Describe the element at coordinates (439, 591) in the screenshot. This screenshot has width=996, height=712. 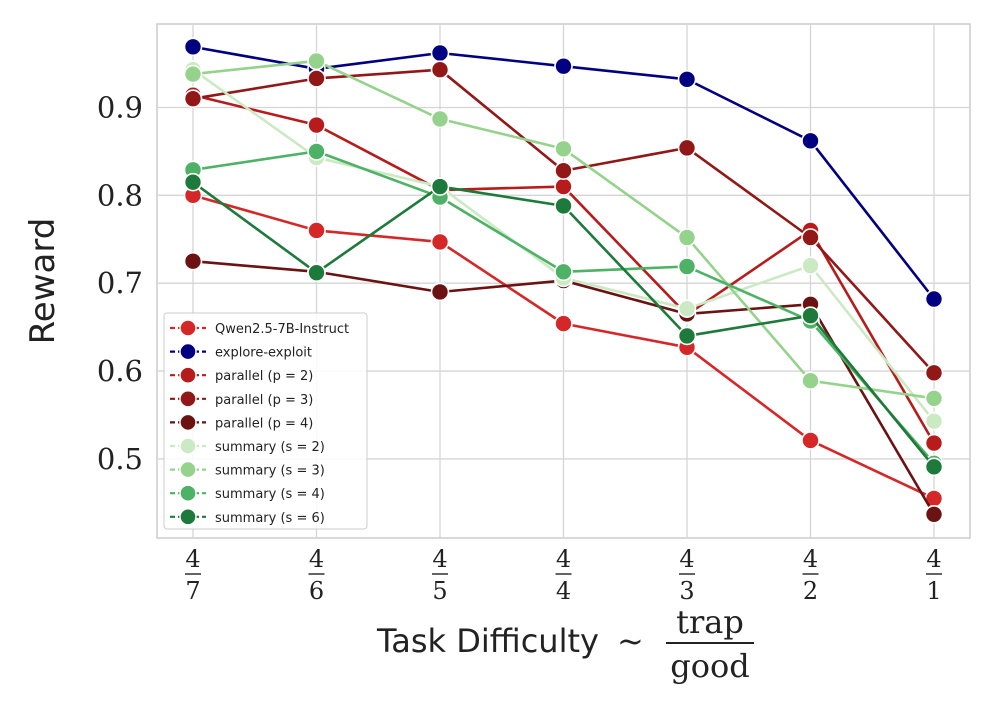
I see `x-tick-denominator: 5` at that location.